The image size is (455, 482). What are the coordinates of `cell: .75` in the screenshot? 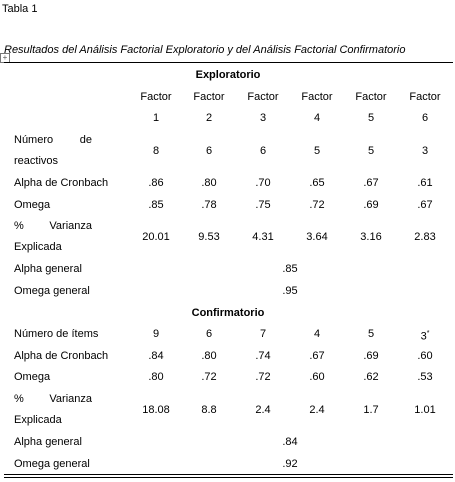 It's located at (263, 204).